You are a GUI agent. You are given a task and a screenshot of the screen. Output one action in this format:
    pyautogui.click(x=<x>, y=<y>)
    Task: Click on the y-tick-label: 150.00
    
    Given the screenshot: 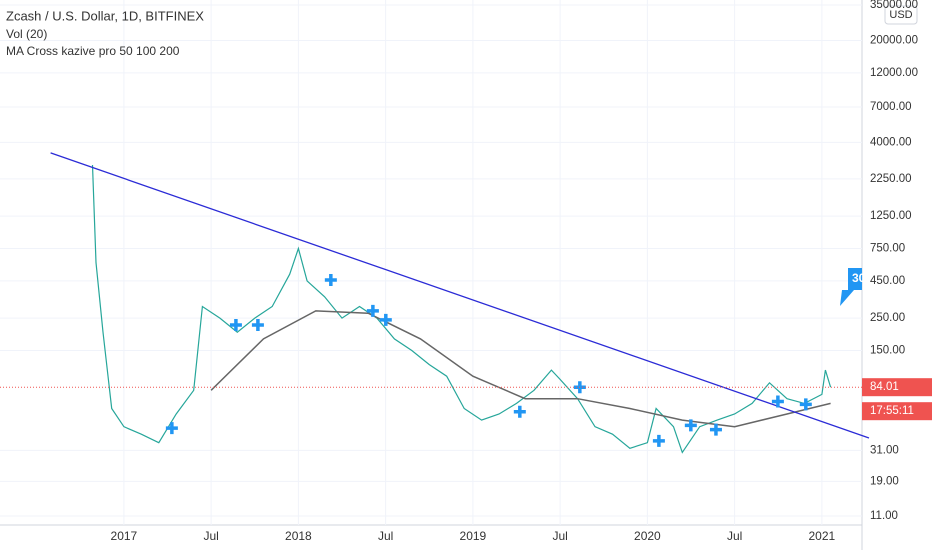 What is the action you would take?
    pyautogui.click(x=887, y=350)
    